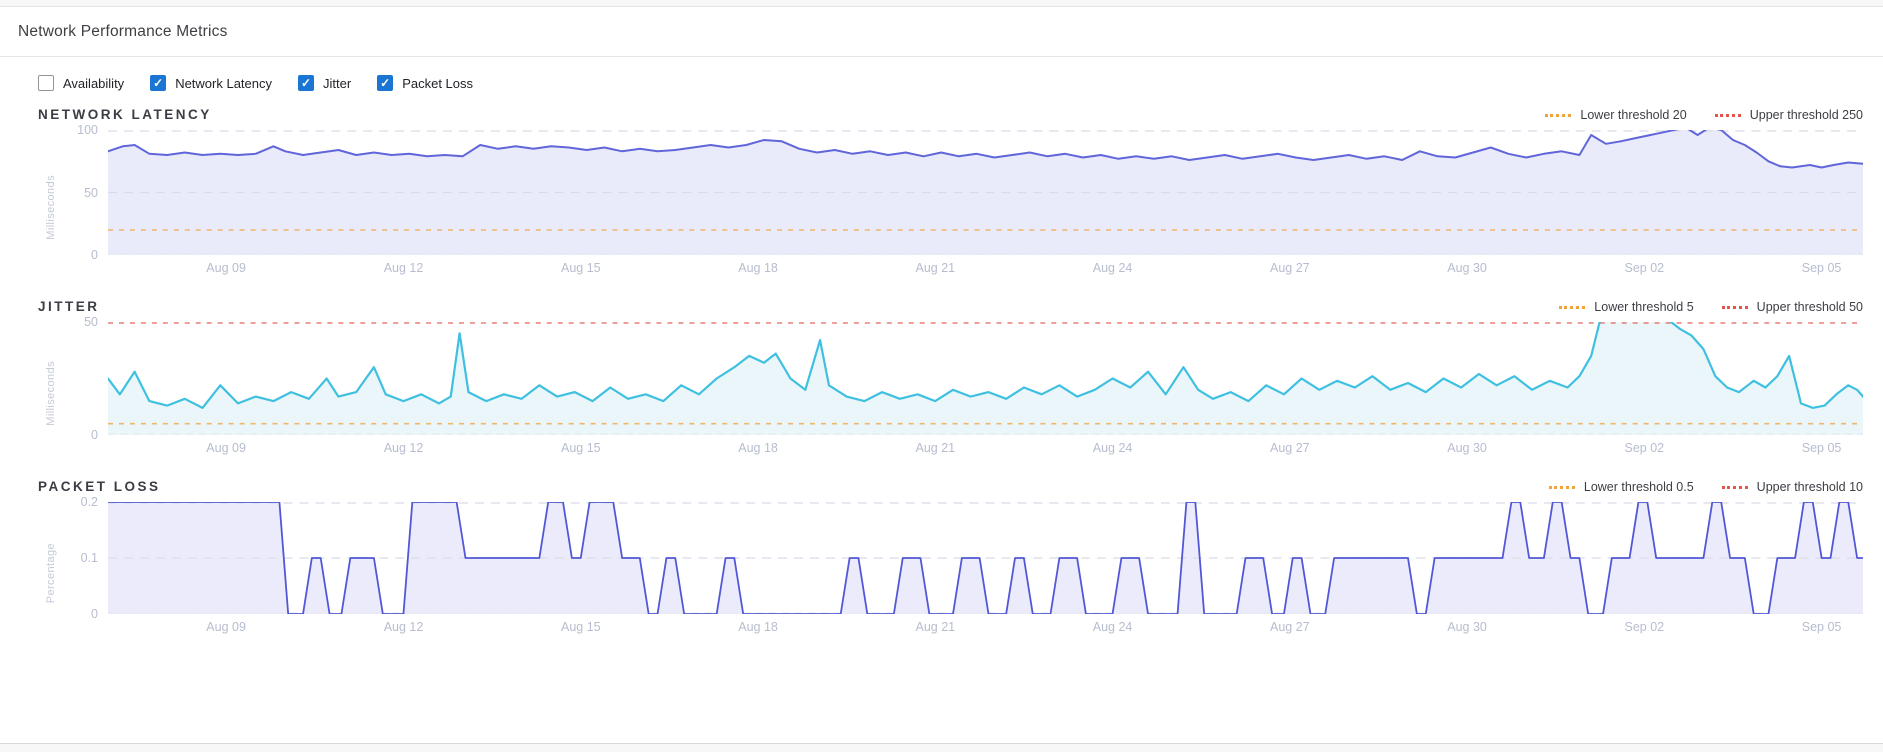  Describe the element at coordinates (1809, 307) in the screenshot. I see `legend-label: Upper threshold 50` at that location.